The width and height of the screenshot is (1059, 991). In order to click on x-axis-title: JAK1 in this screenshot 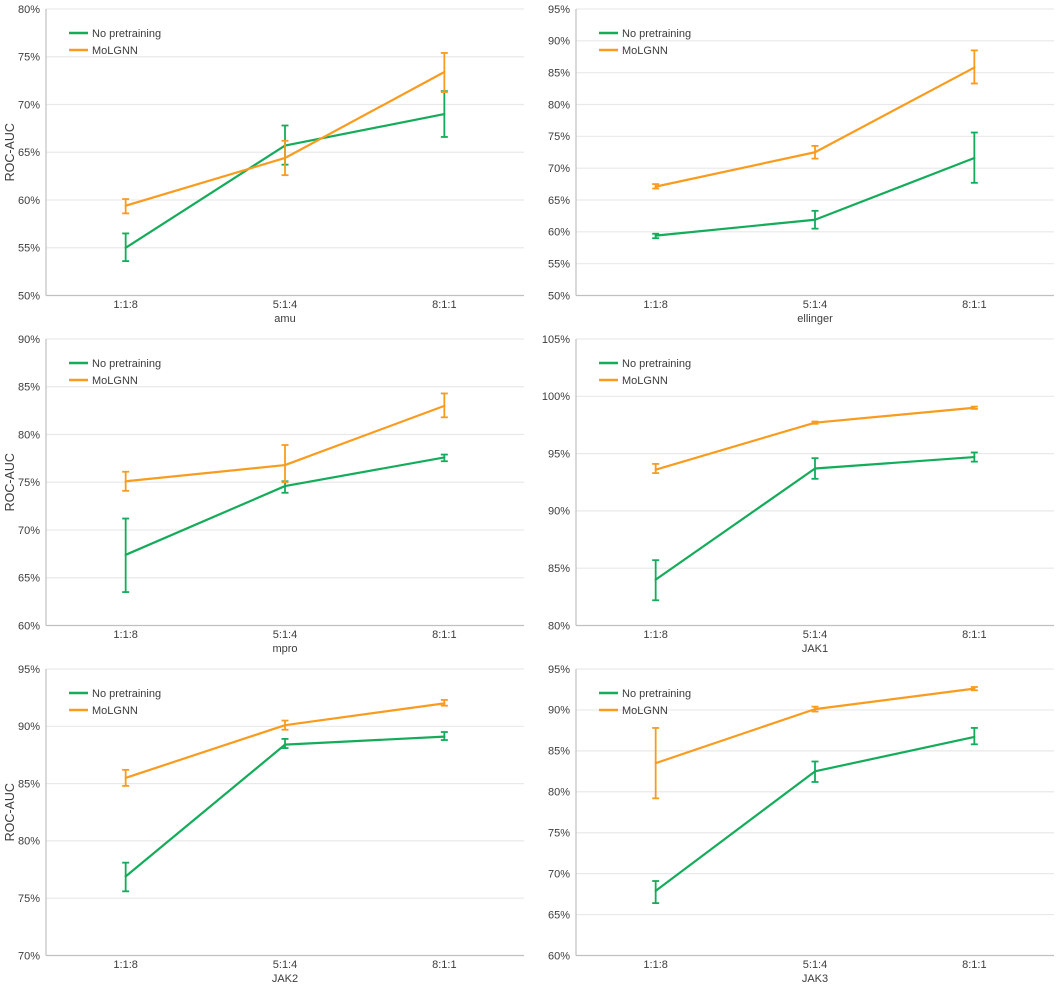, I will do `click(815, 649)`.